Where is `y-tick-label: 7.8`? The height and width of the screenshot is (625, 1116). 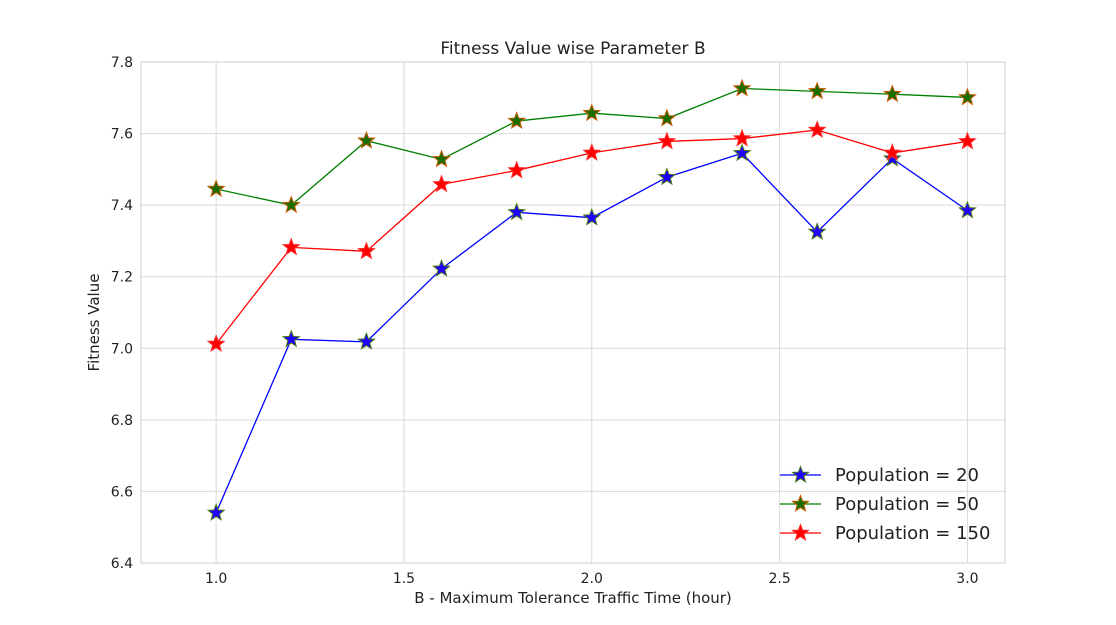
y-tick-label: 7.8 is located at coordinates (122, 63).